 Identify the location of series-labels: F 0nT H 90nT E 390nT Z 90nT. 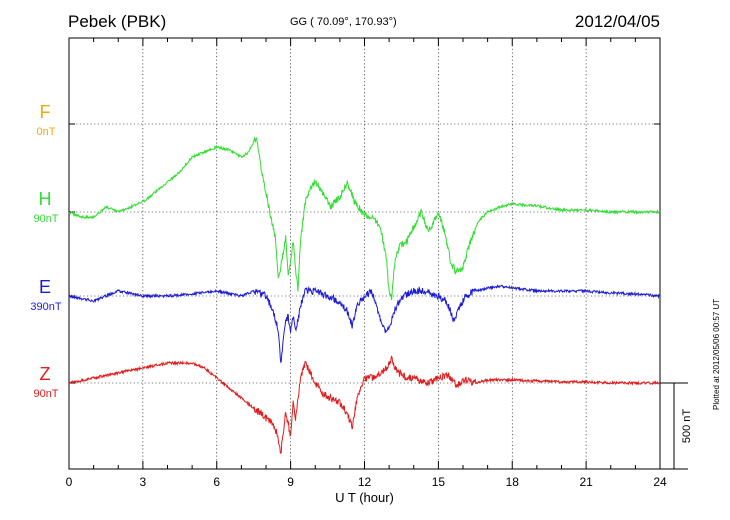
(45, 251).